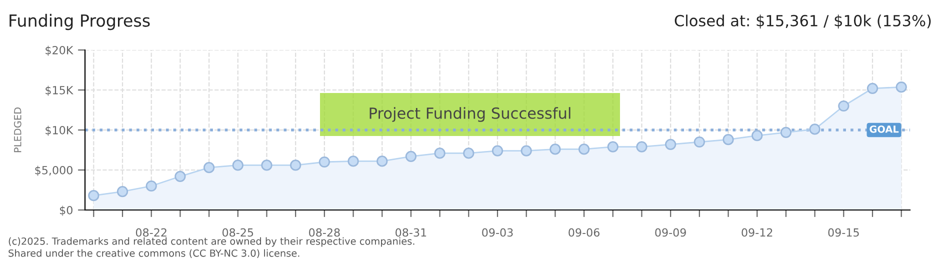 The height and width of the screenshot is (270, 940). What do you see at coordinates (154, 253) in the screenshot?
I see `text: Shared under the creative commons (CC BY-NC 3.0) license.` at bounding box center [154, 253].